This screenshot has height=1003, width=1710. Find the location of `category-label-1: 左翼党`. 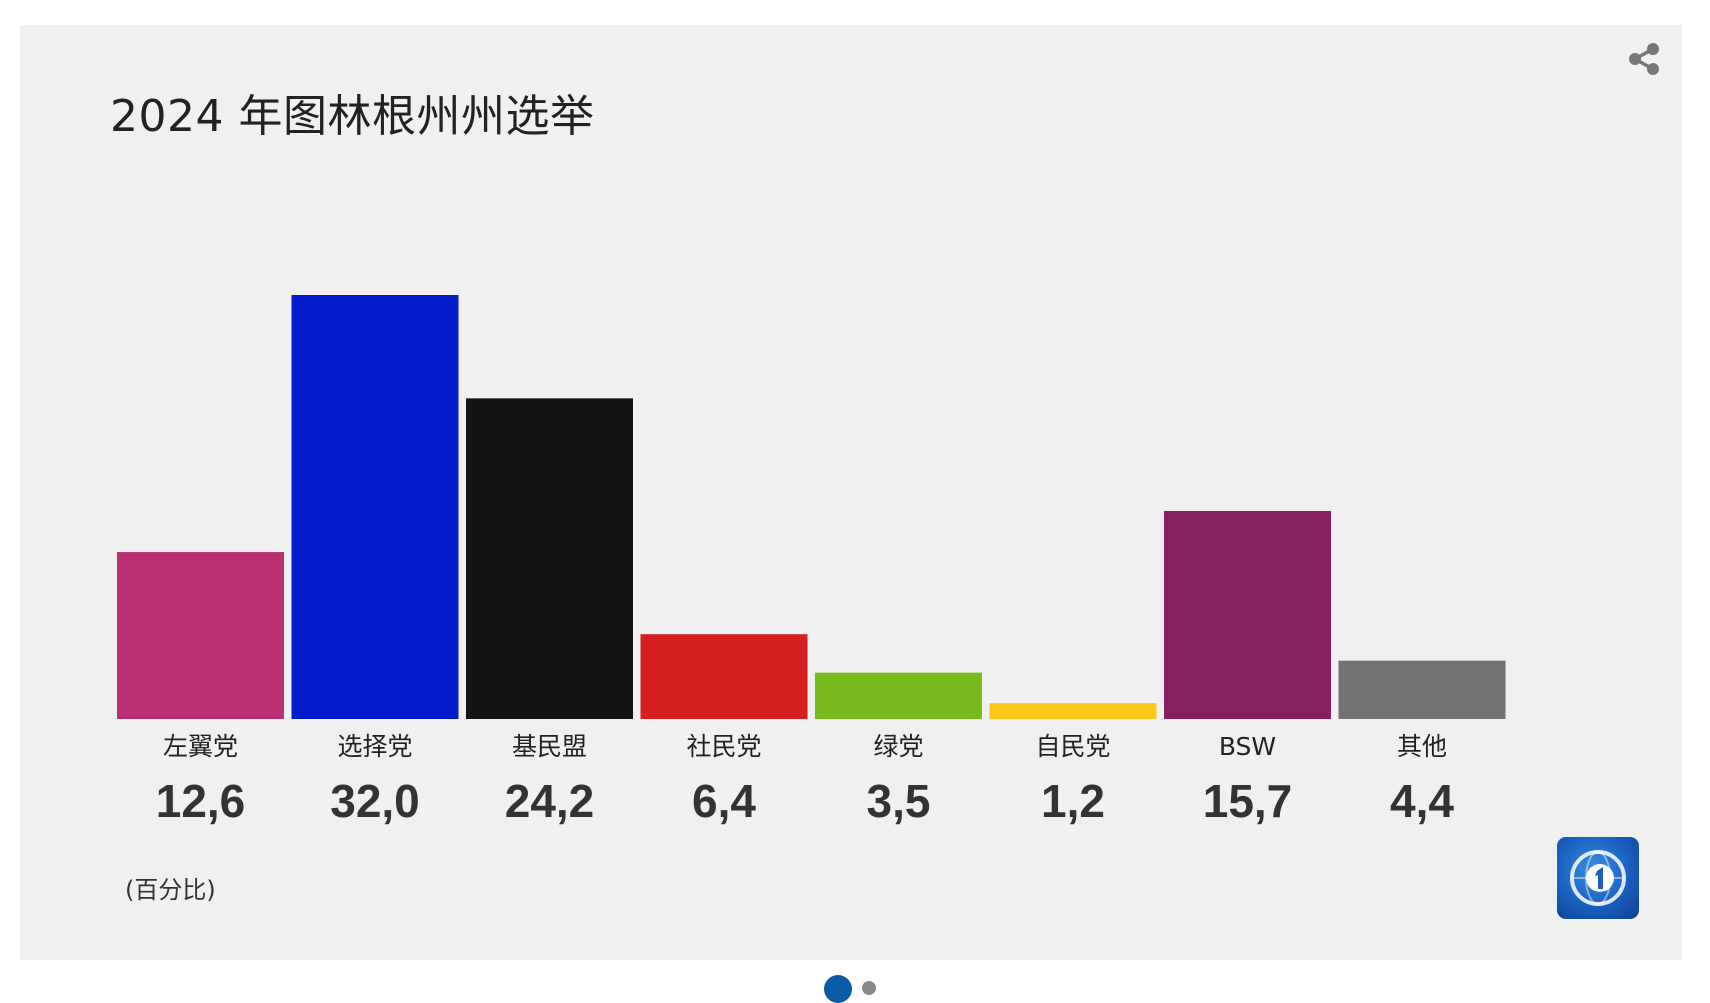

category-label-1: 左翼党 is located at coordinates (200, 746).